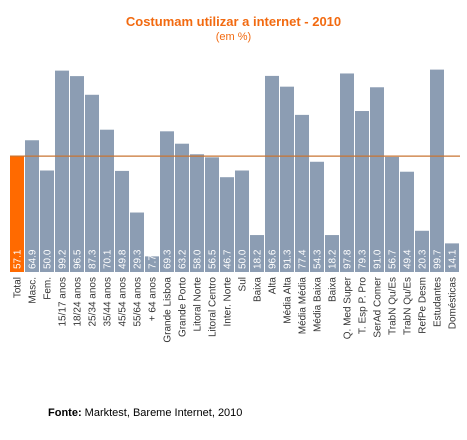 This screenshot has width=467, height=440. Describe the element at coordinates (318, 304) in the screenshot. I see `category-label-20: Média Baixa` at that location.